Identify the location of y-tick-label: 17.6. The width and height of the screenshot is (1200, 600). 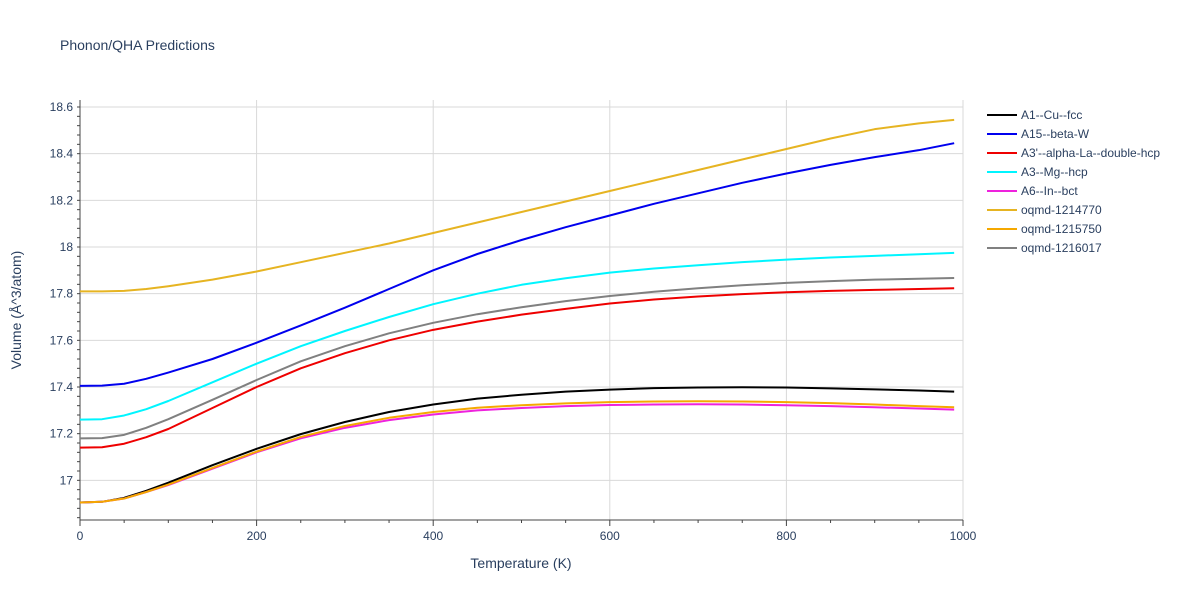
(62, 340).